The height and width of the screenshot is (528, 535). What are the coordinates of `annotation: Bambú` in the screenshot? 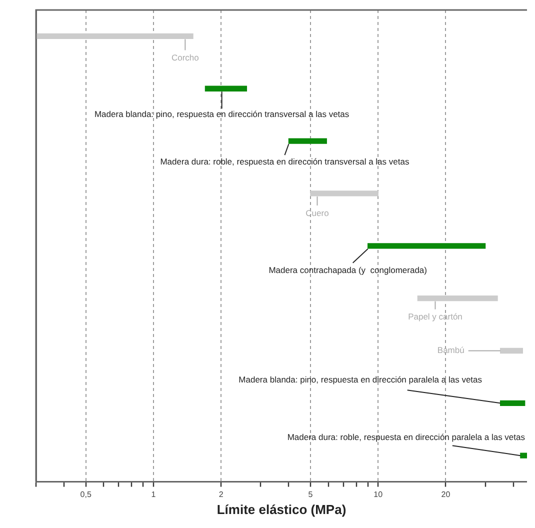 It's located at (451, 350).